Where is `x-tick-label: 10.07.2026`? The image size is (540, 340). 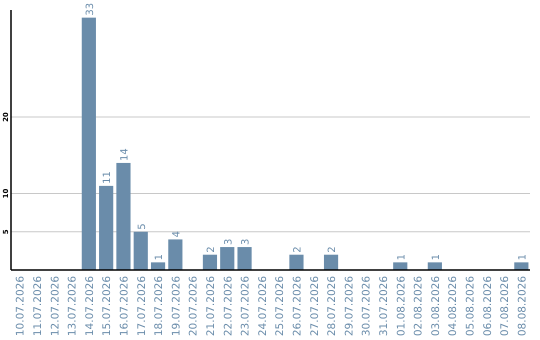 x-tick-label: 10.07.2026 is located at coordinates (20, 306).